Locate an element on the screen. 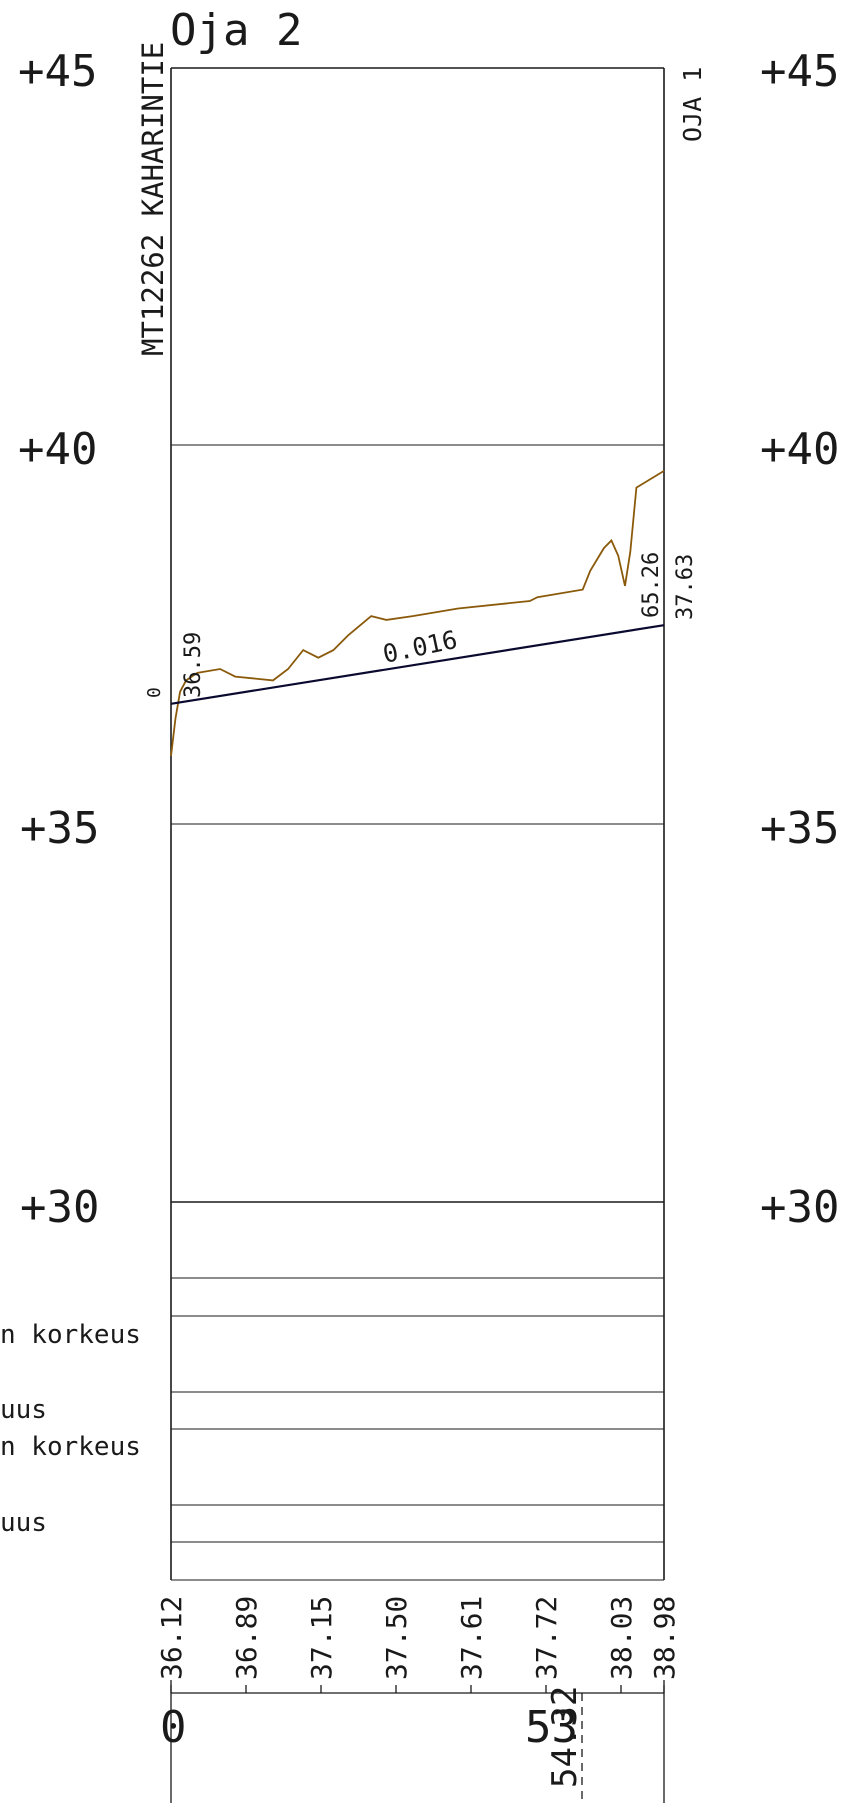 This screenshot has width=848, height=1803. ditch-reference-label: OJA 1 is located at coordinates (692, 104).